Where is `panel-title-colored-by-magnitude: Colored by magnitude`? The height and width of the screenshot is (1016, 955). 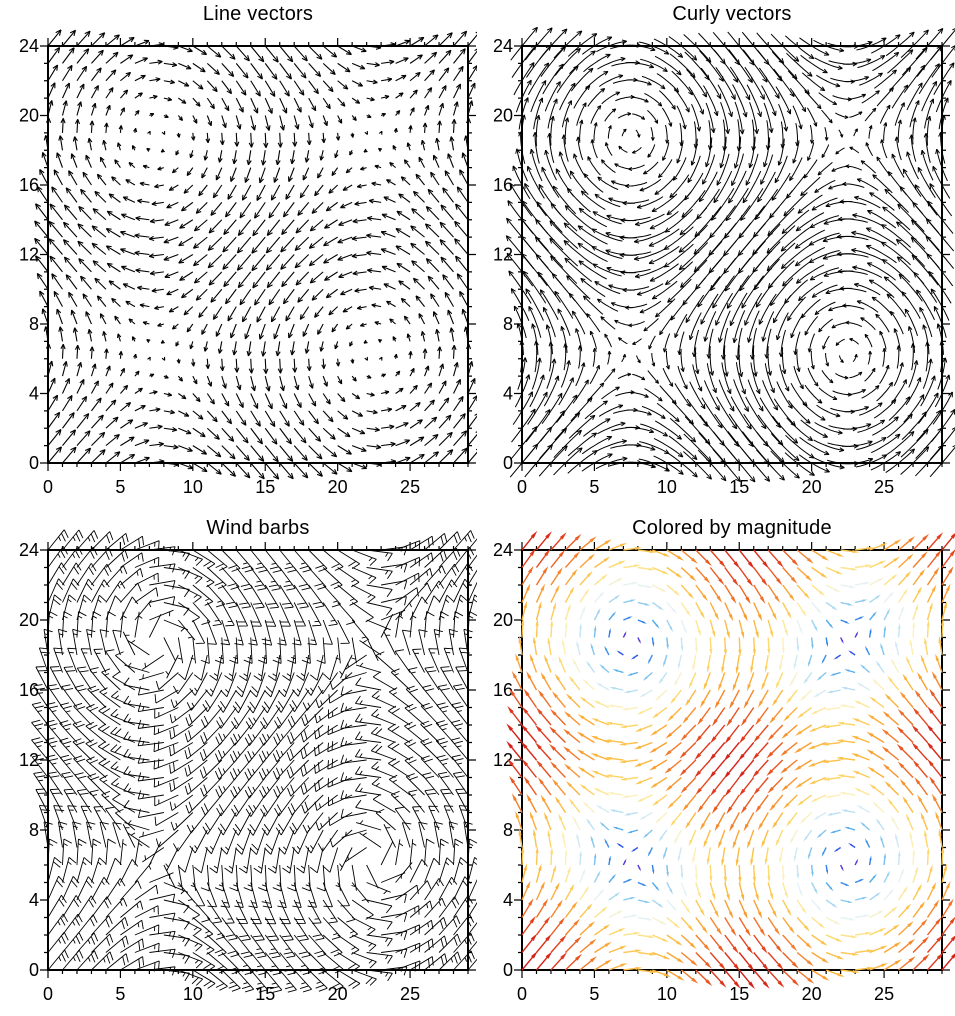 panel-title-colored-by-magnitude: Colored by magnitude is located at coordinates (732, 528).